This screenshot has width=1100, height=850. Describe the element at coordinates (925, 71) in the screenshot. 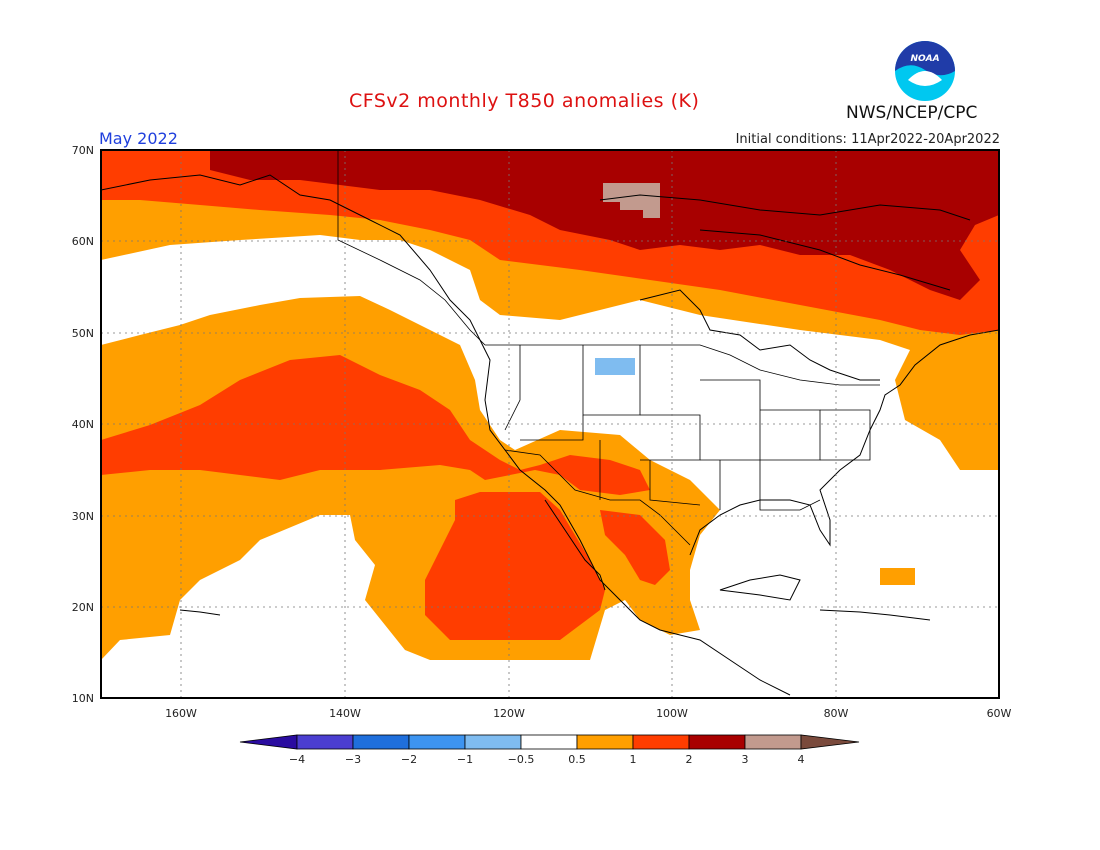

I see `noaa-logo` at that location.